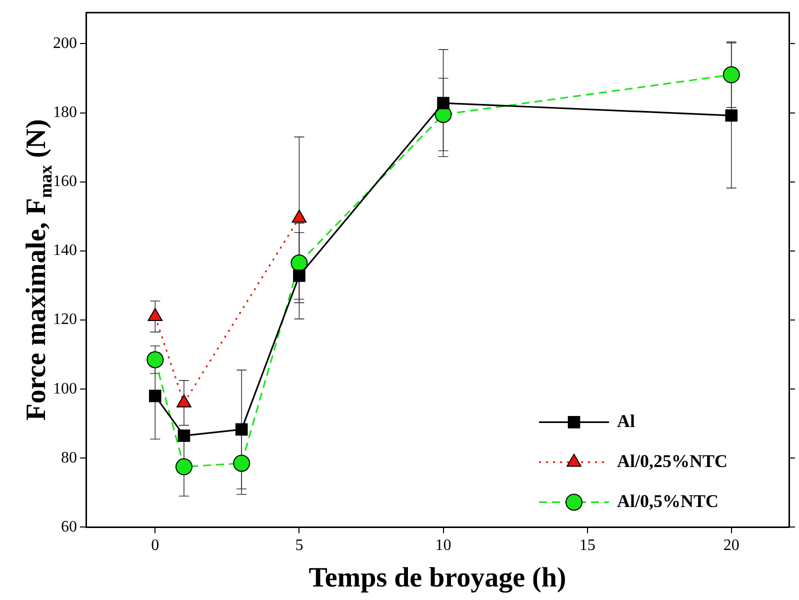 The height and width of the screenshot is (600, 799). Describe the element at coordinates (69, 527) in the screenshot. I see `y-tick-label: 60` at that location.